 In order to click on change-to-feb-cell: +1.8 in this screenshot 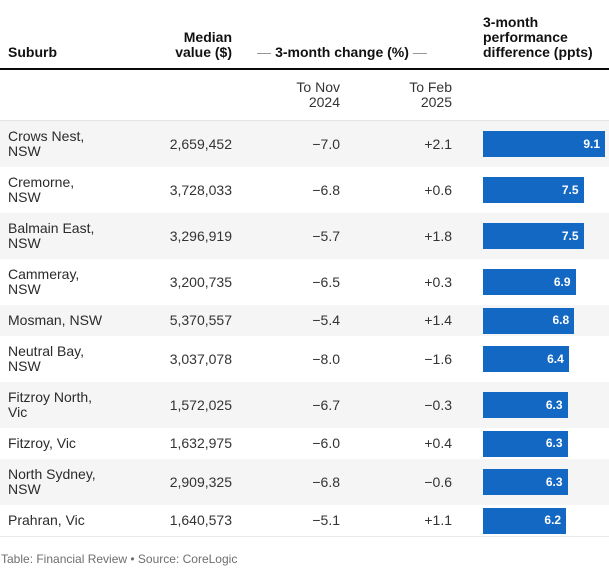, I will do `click(438, 235)`.